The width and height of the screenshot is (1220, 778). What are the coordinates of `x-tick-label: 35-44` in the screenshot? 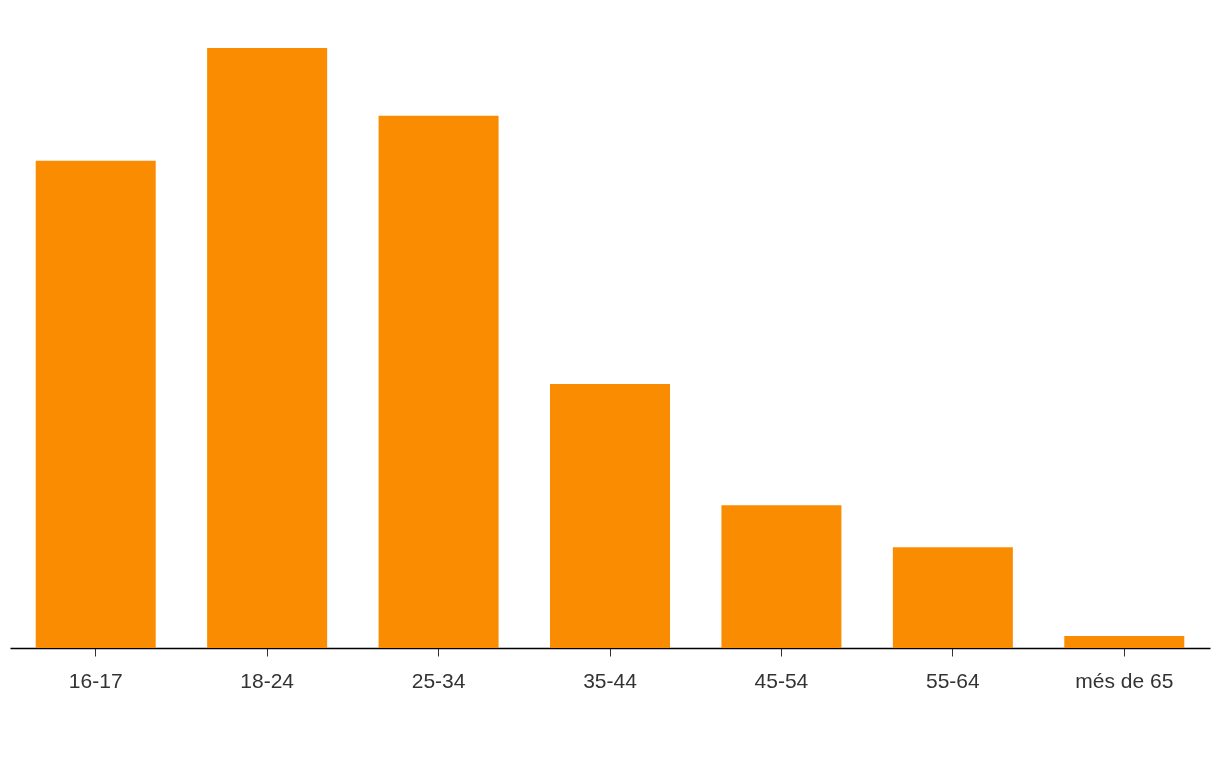 It's located at (610, 680).